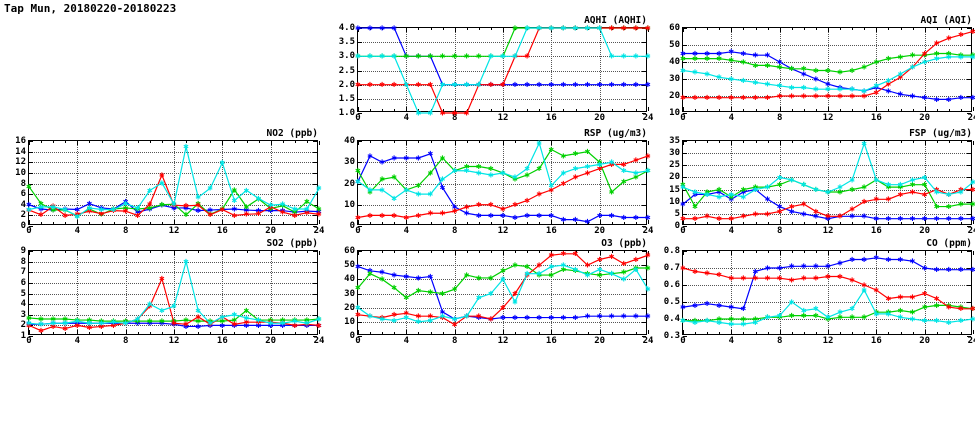 The width and height of the screenshot is (975, 447). I want to click on x-tick-label: 12, so click(503, 118).